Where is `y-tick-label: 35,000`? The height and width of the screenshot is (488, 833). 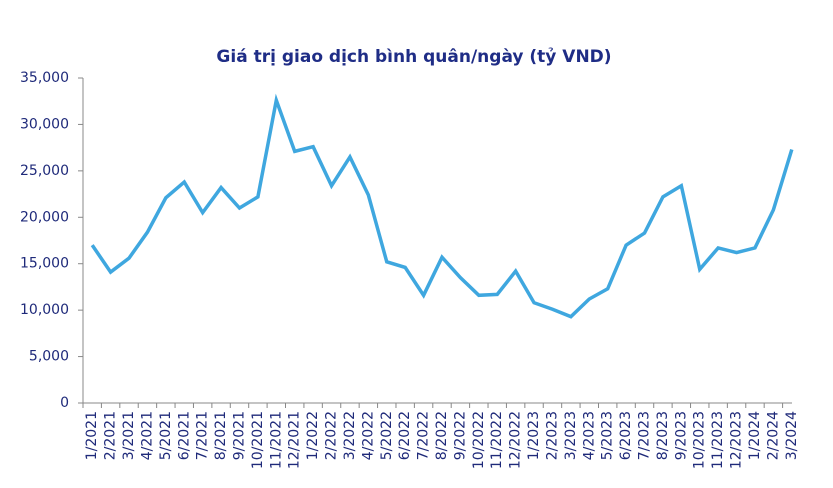 y-tick-label: 35,000 is located at coordinates (44, 78).